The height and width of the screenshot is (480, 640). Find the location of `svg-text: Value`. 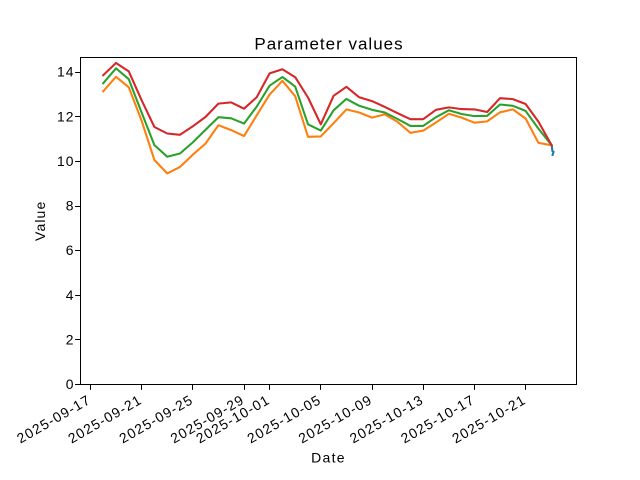

svg-text: Value is located at coordinates (40, 221).